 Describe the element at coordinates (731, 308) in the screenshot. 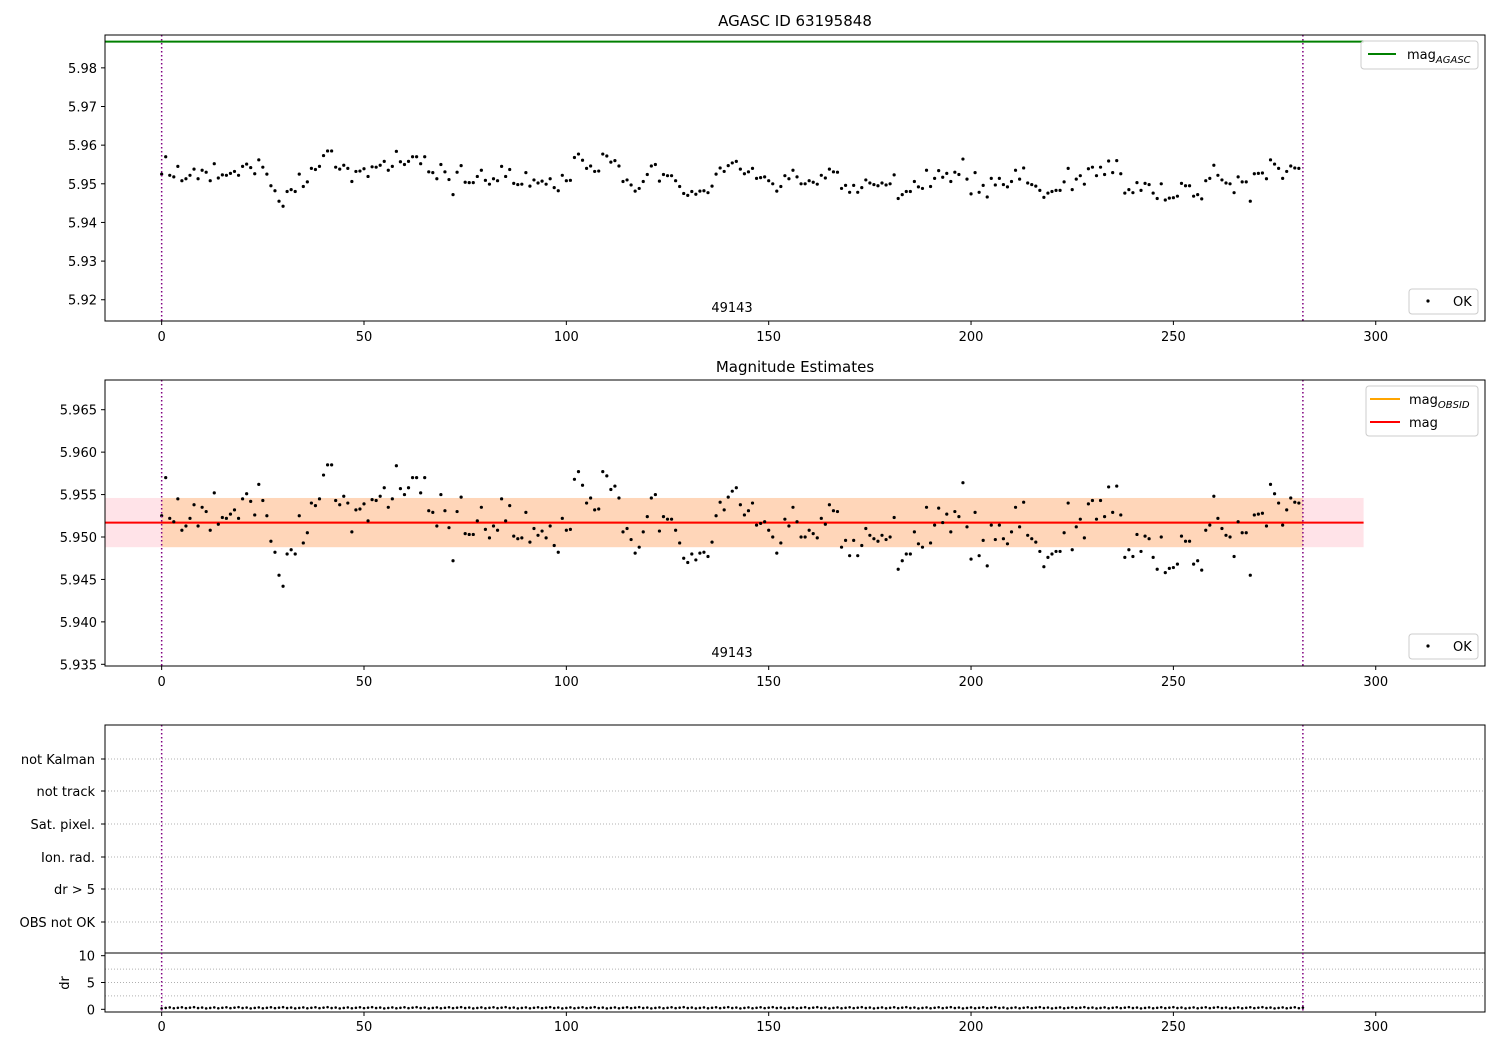

I see `agasc-panel-obsid-label: 49143` at that location.